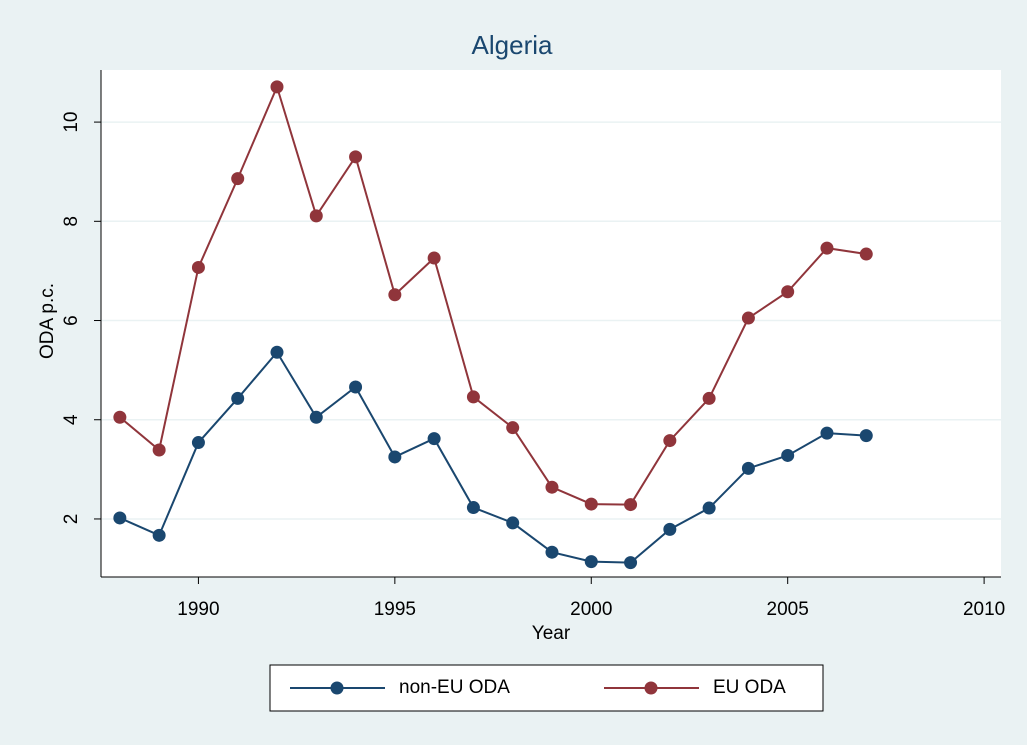  What do you see at coordinates (198, 609) in the screenshot?
I see `x-tick-label: 1990` at bounding box center [198, 609].